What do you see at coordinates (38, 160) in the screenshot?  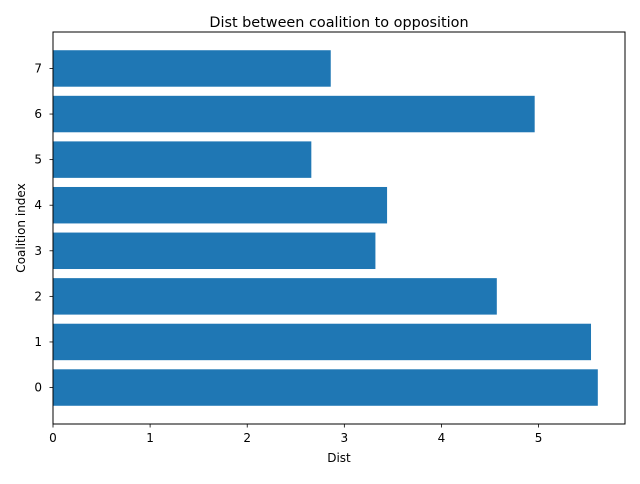 I see `y-tick-label-5: 5` at bounding box center [38, 160].